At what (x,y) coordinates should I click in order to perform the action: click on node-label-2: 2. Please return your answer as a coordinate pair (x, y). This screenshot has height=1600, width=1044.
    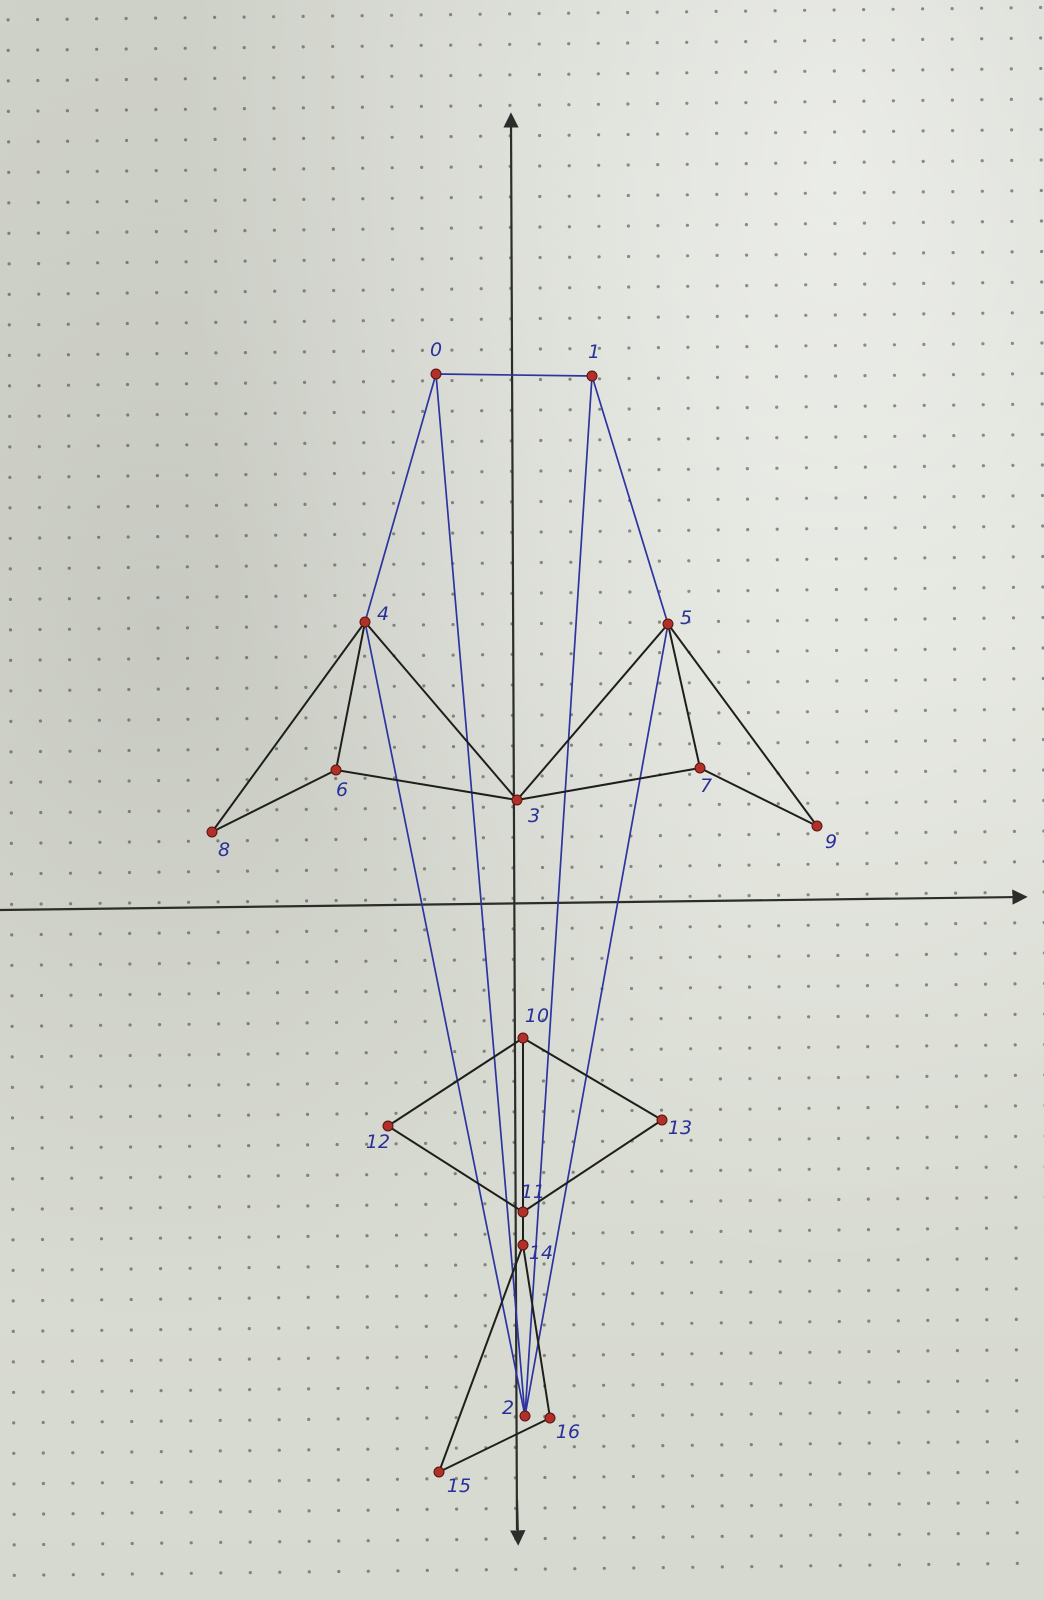
    Looking at the image, I should click on (508, 1408).